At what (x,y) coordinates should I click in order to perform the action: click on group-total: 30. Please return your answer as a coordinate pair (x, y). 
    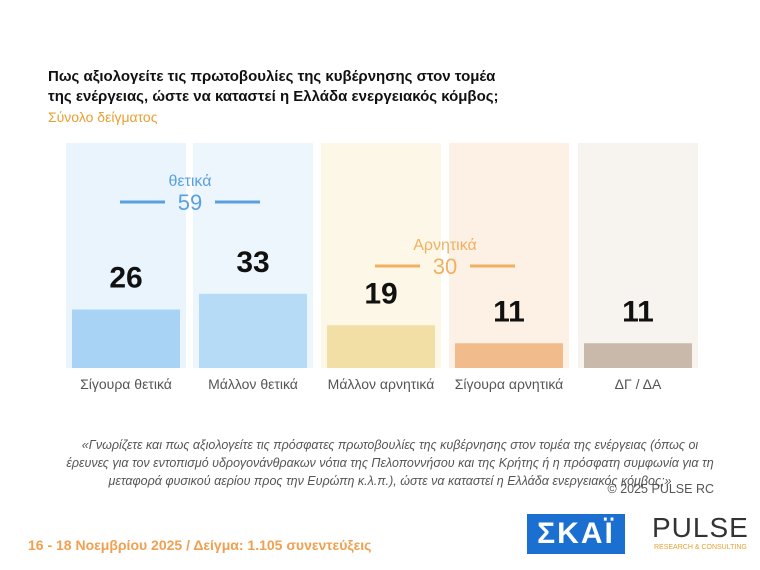
    Looking at the image, I should click on (445, 266).